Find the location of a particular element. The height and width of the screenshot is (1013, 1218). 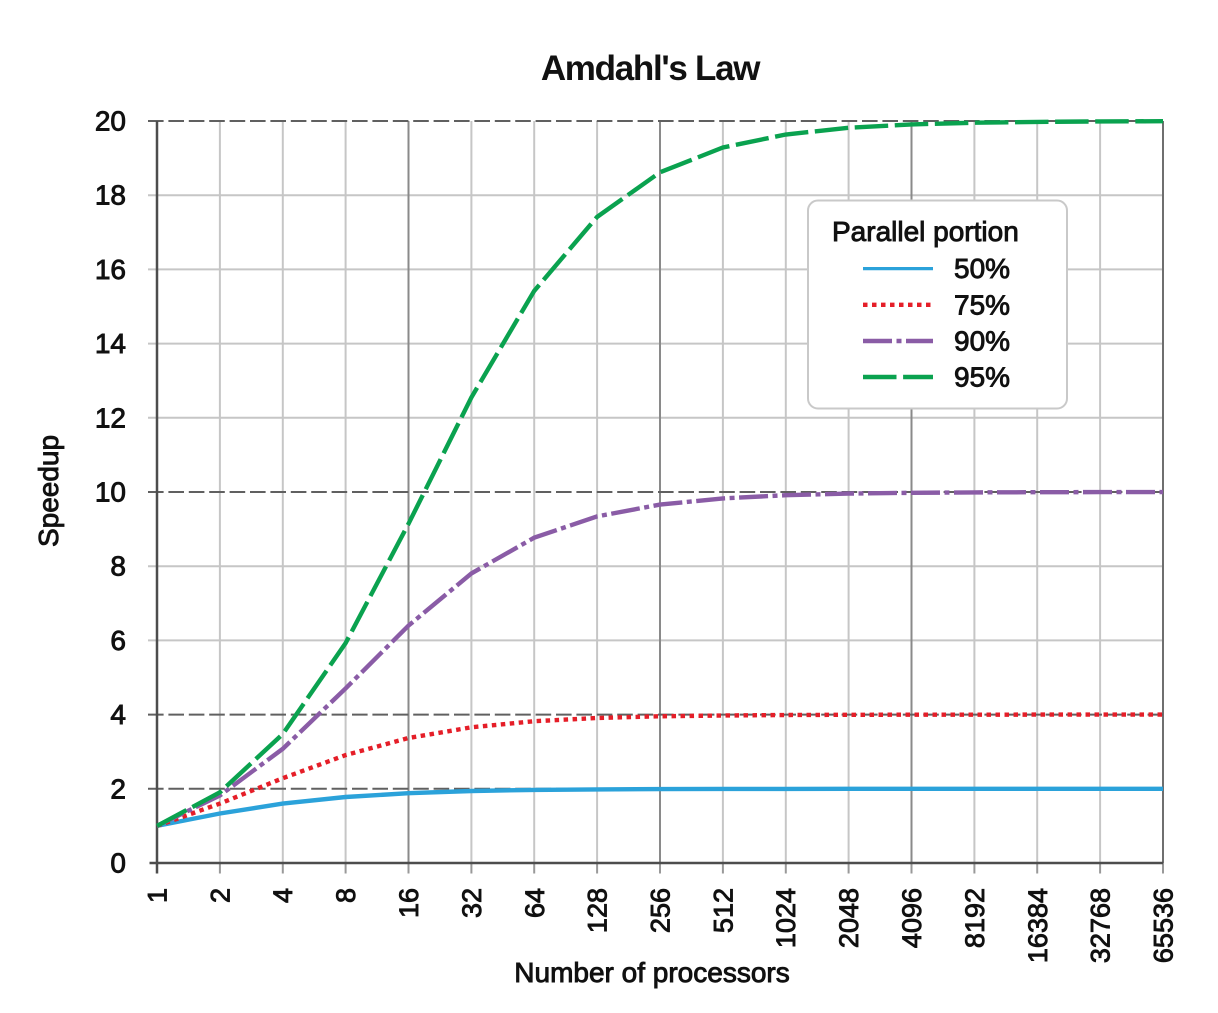

svg-text: 95% is located at coordinates (982, 377).